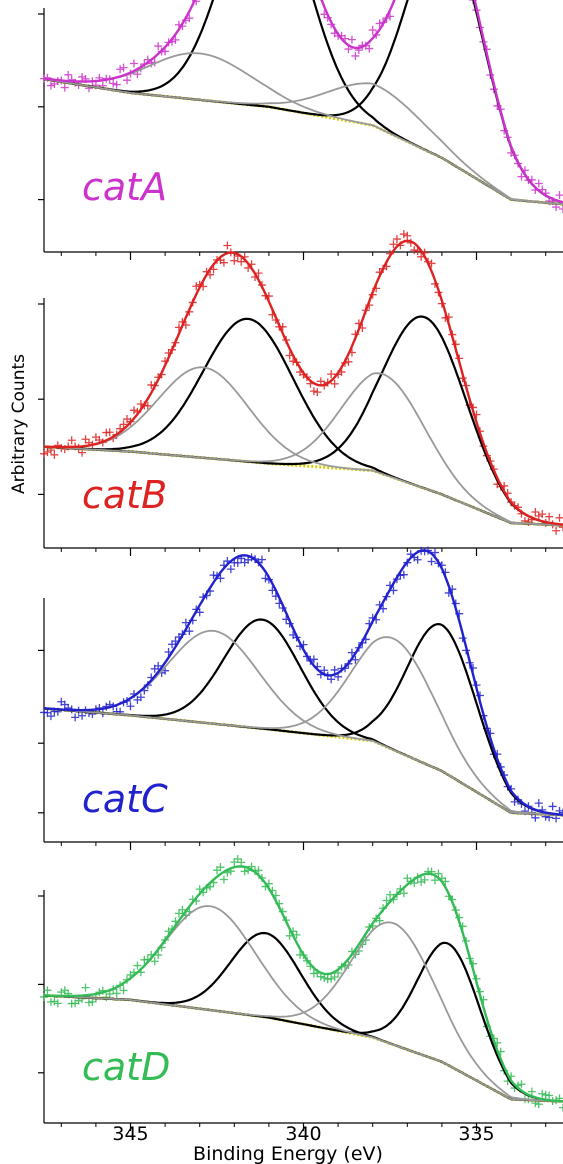 This screenshot has height=1164, width=563. What do you see at coordinates (124, 187) in the screenshot?
I see `panel-label: catA` at bounding box center [124, 187].